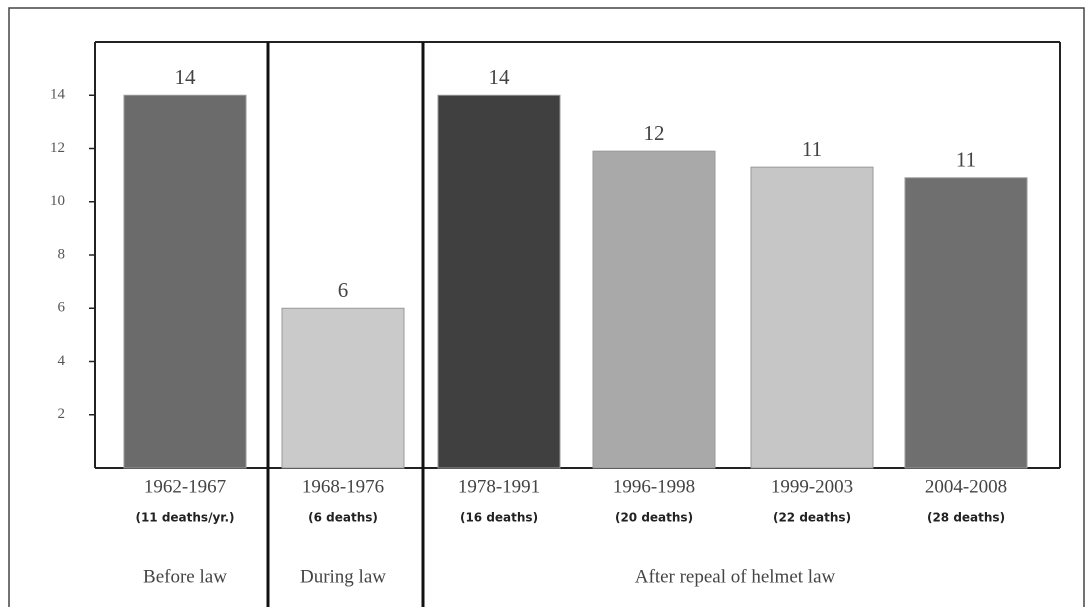  I want to click on y-tick-label: 6, so click(62, 308).